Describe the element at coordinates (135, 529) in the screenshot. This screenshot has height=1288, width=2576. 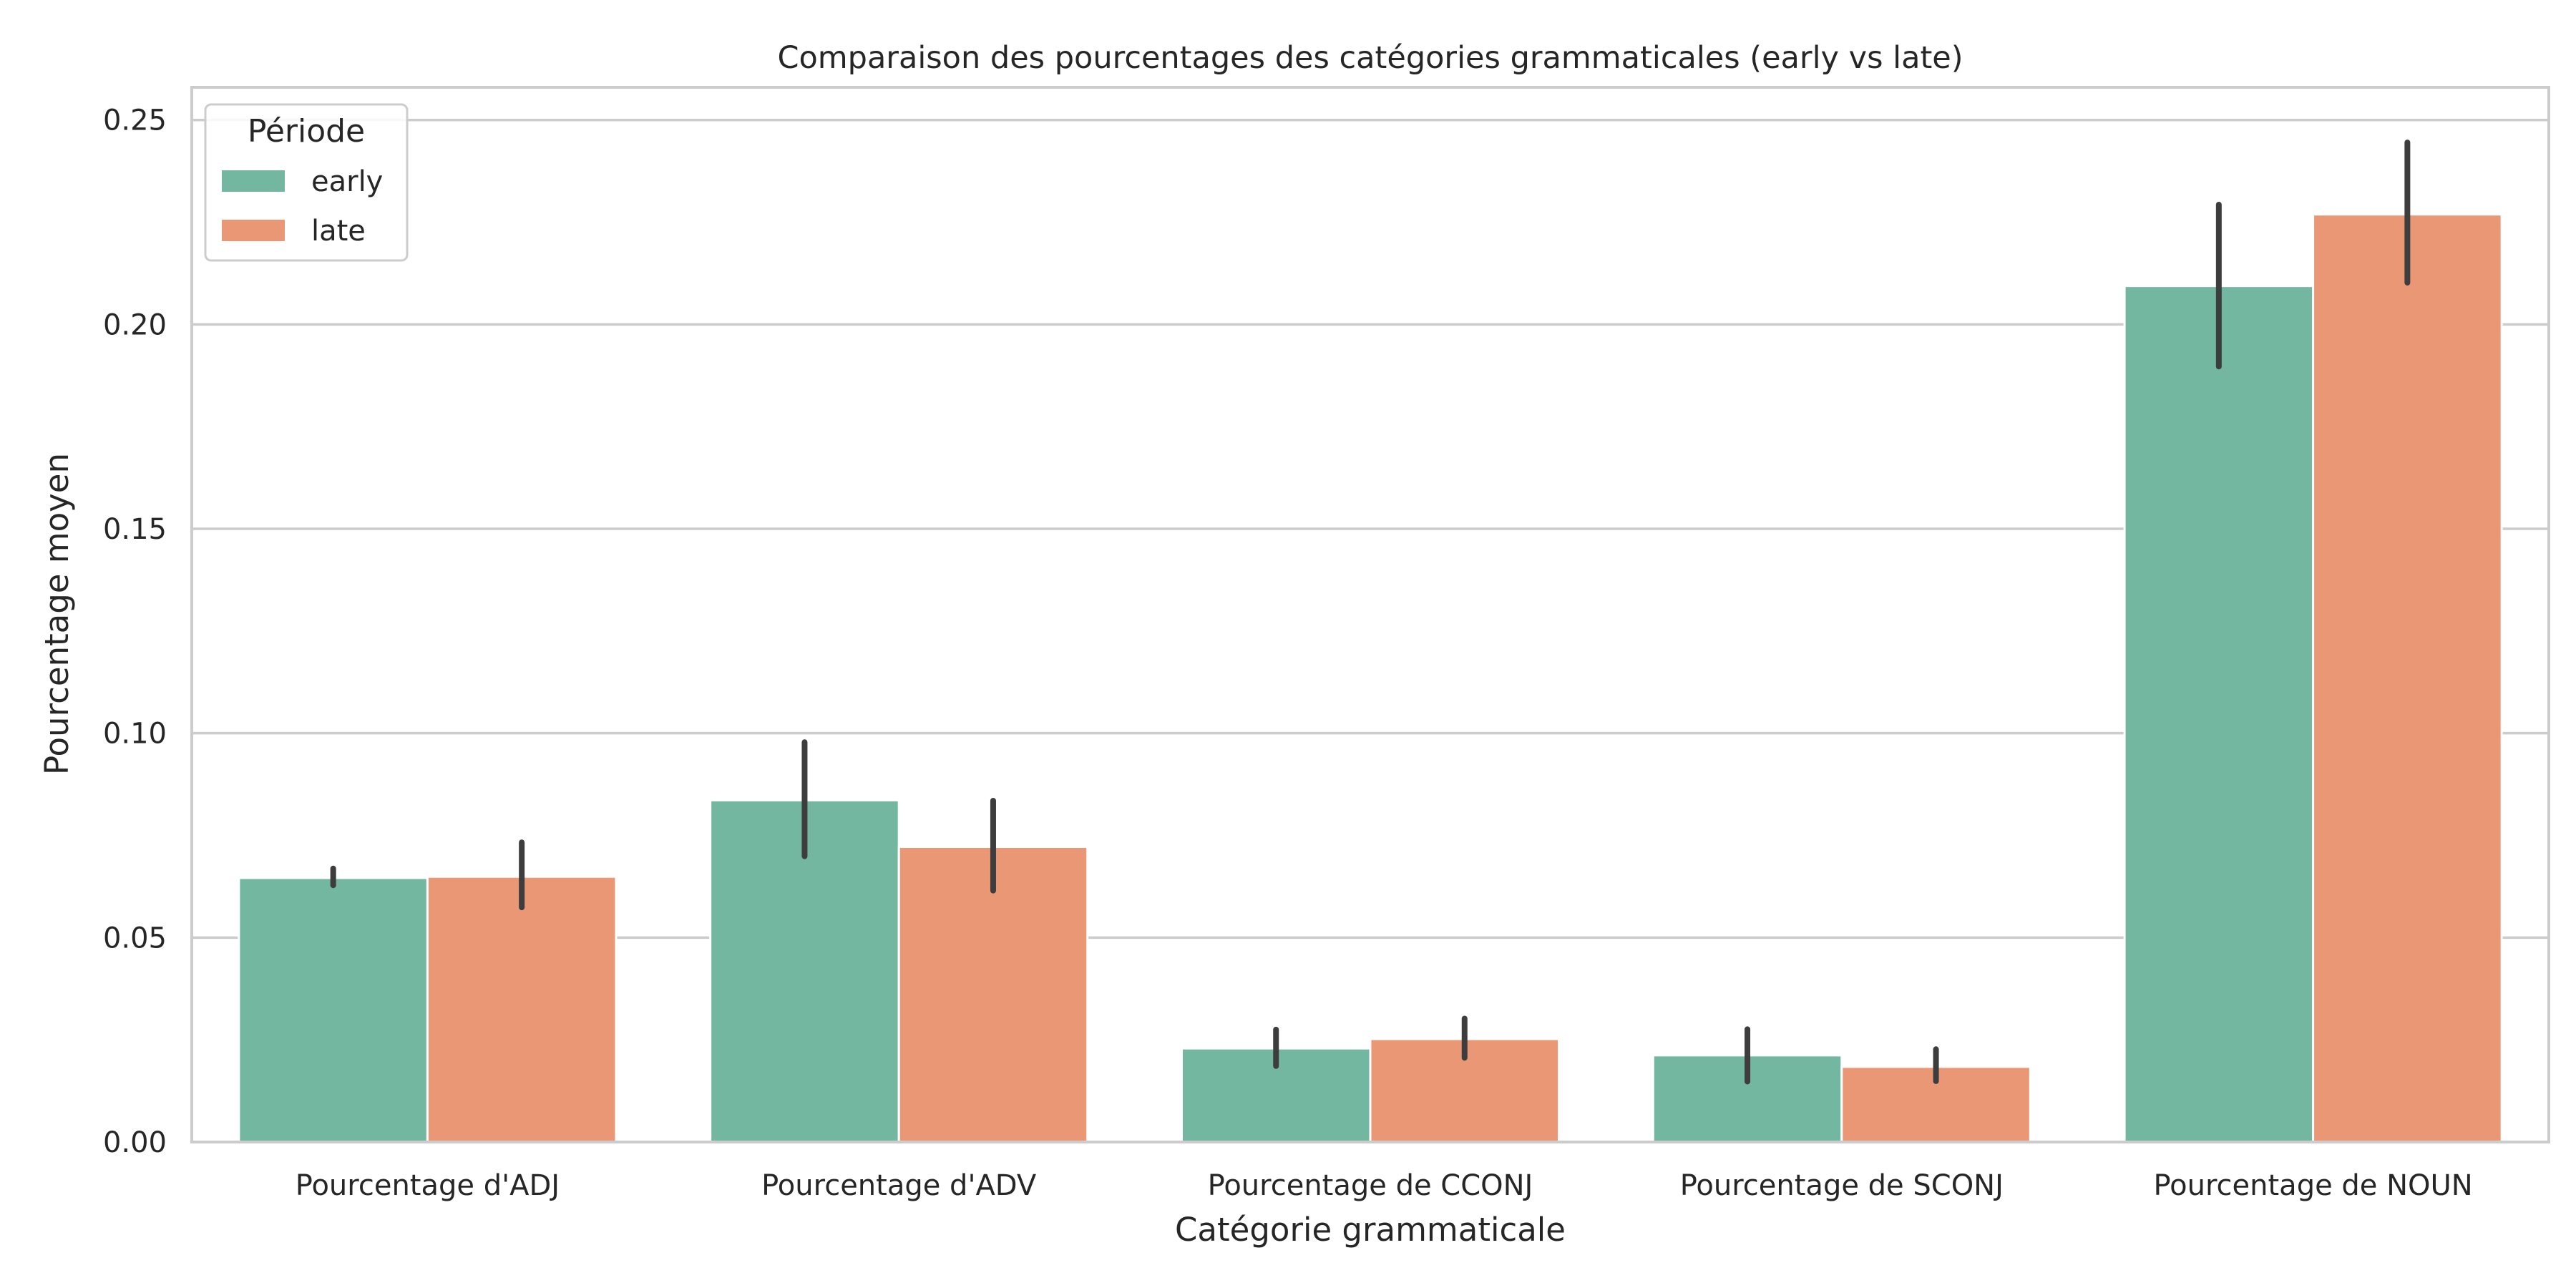
I see `y-tick-label: 0.15` at that location.